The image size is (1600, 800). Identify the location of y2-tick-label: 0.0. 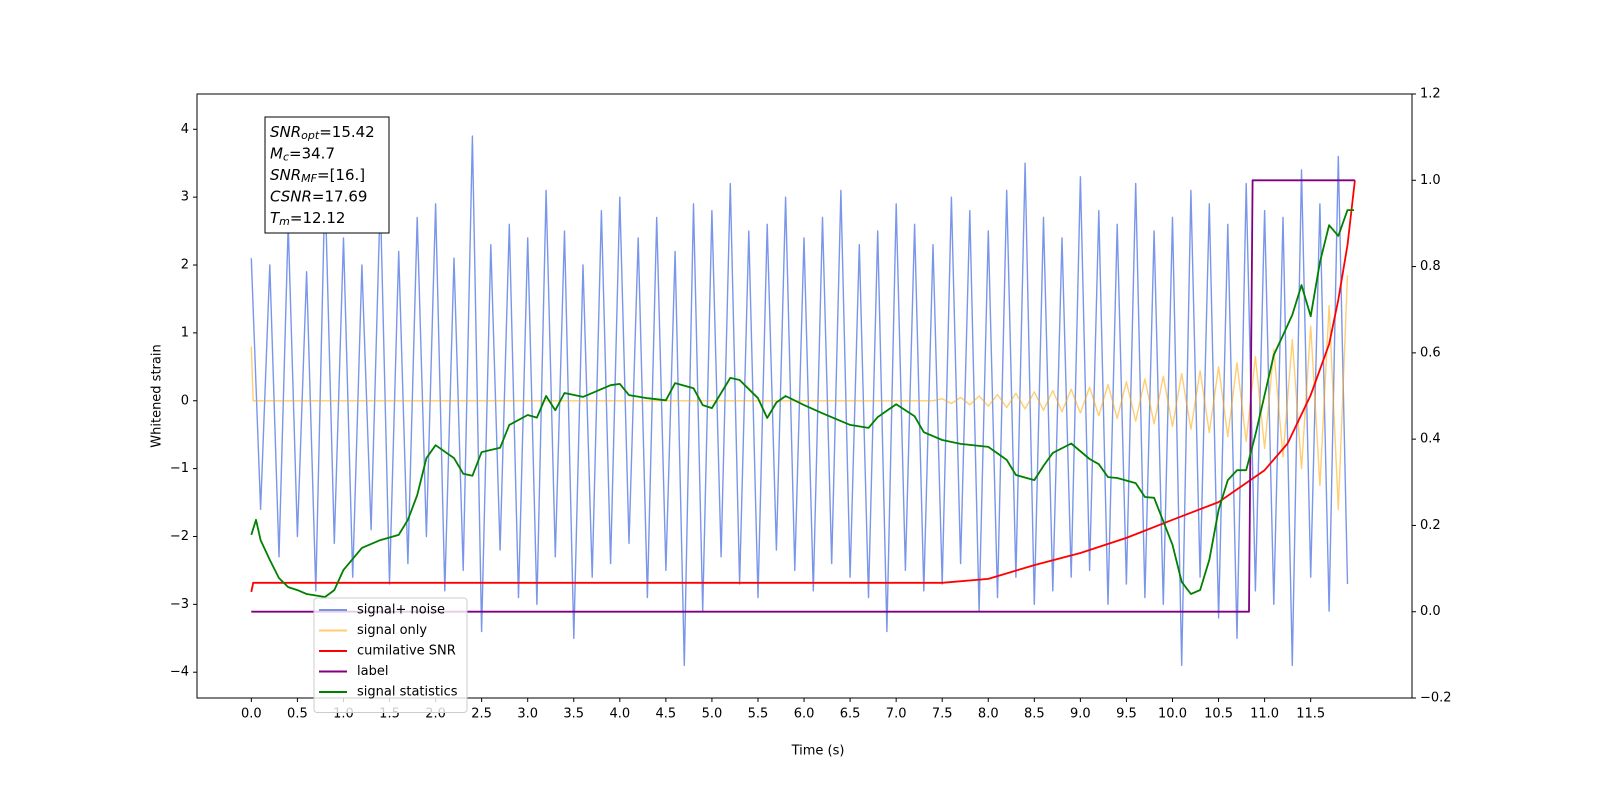
(1430, 611).